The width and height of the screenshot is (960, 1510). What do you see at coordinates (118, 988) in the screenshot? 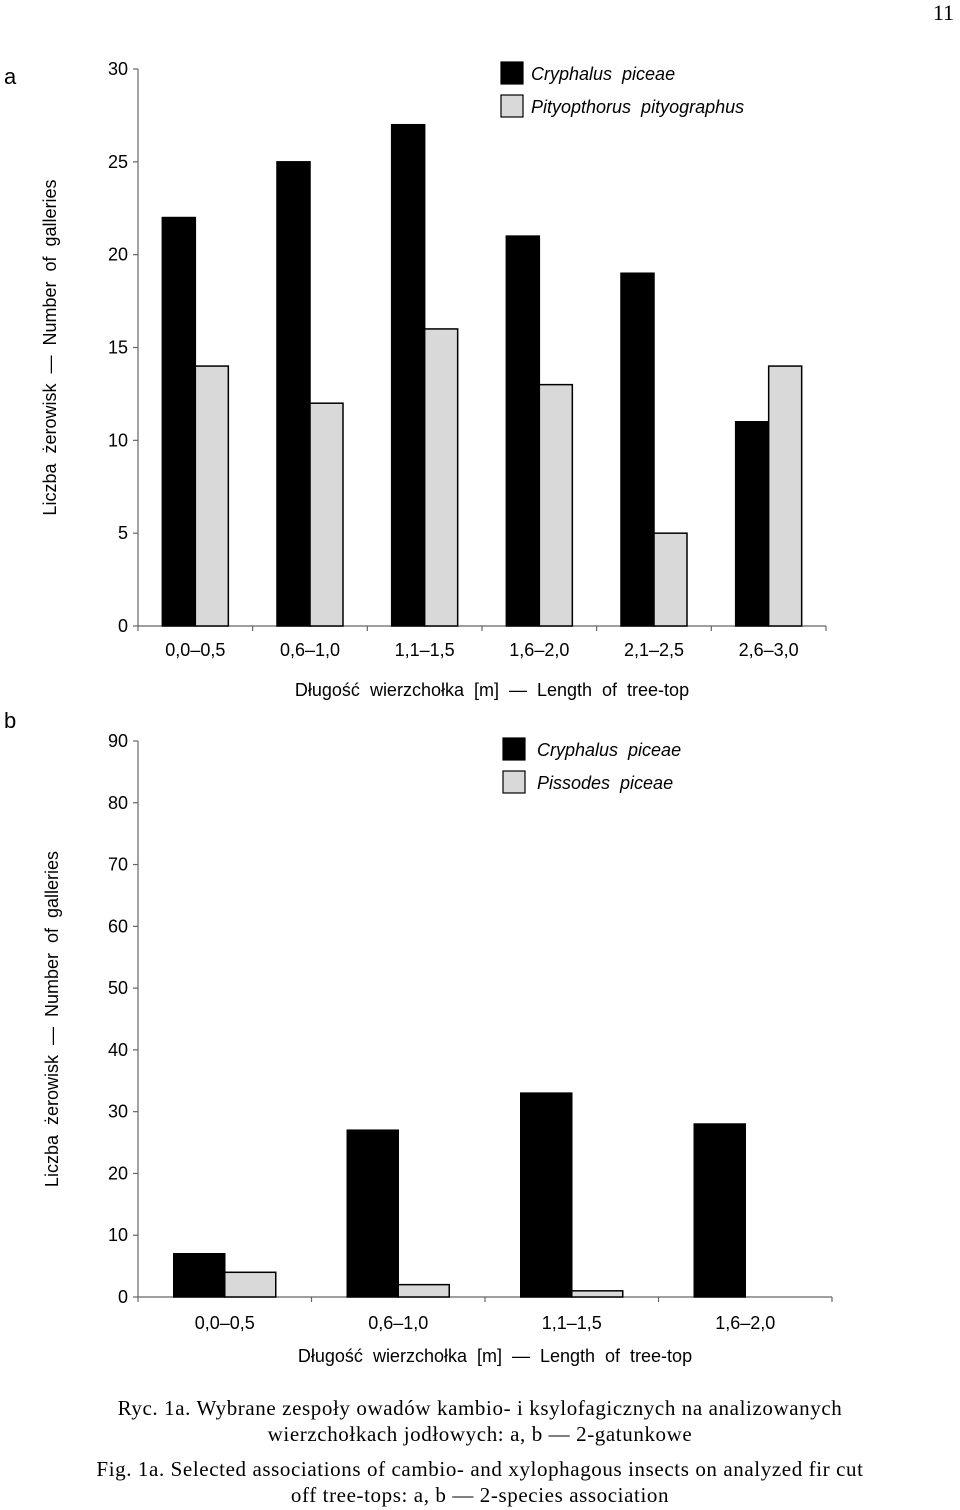
I see `y-tick-label: 50` at bounding box center [118, 988].